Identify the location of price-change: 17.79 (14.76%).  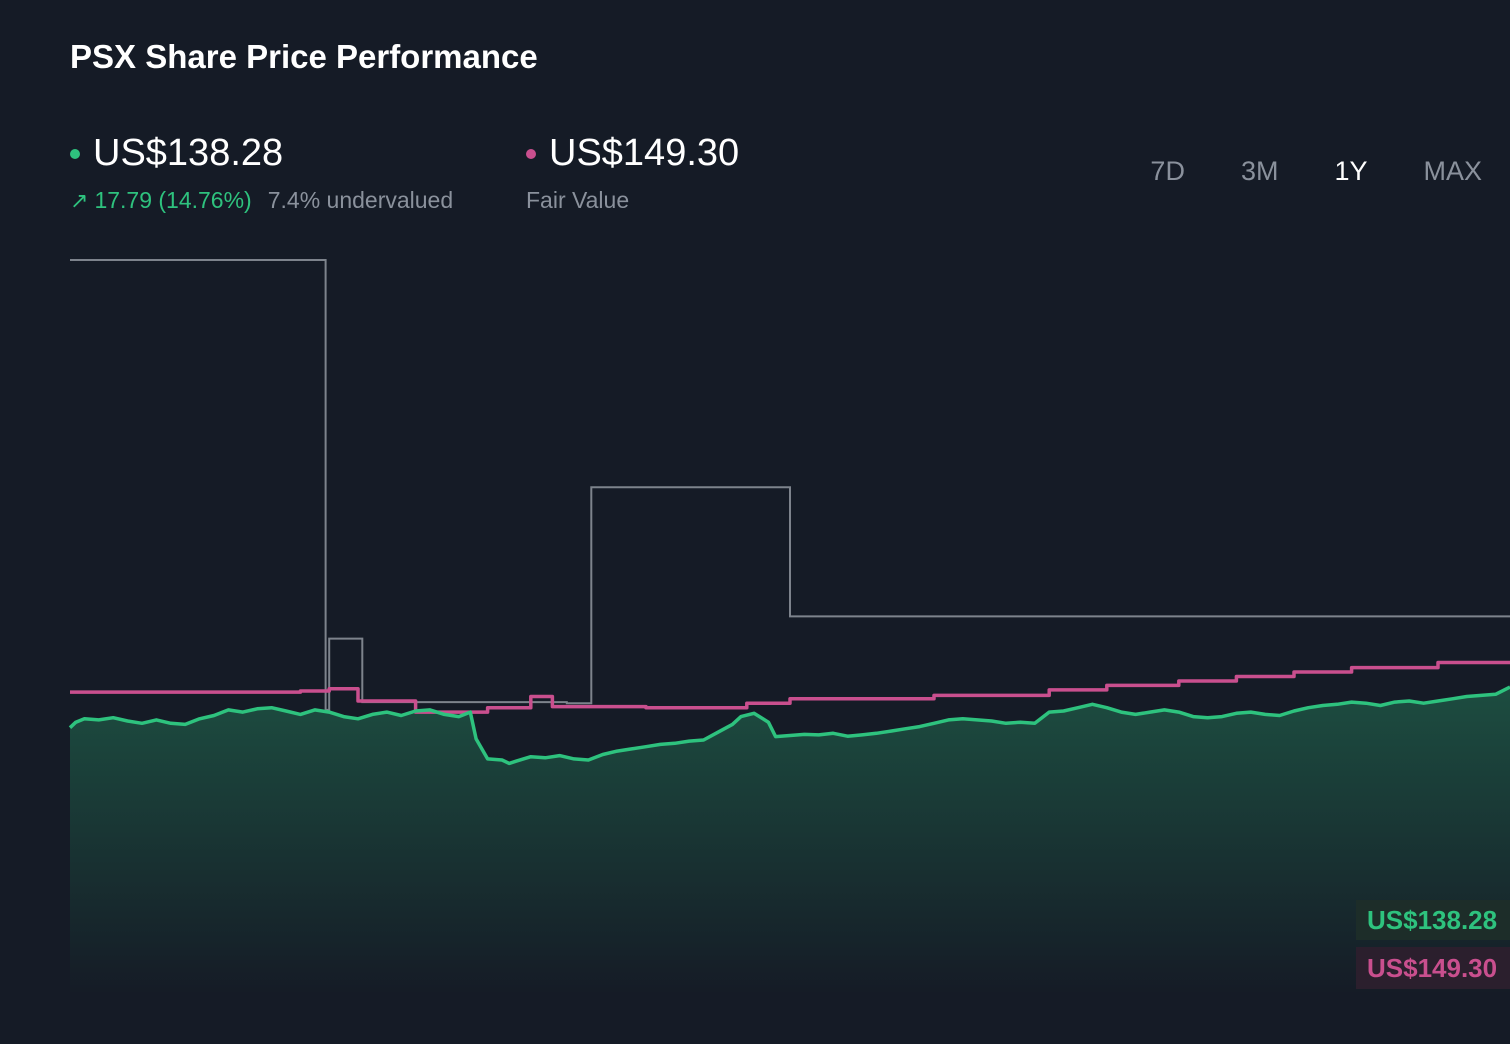
(173, 200).